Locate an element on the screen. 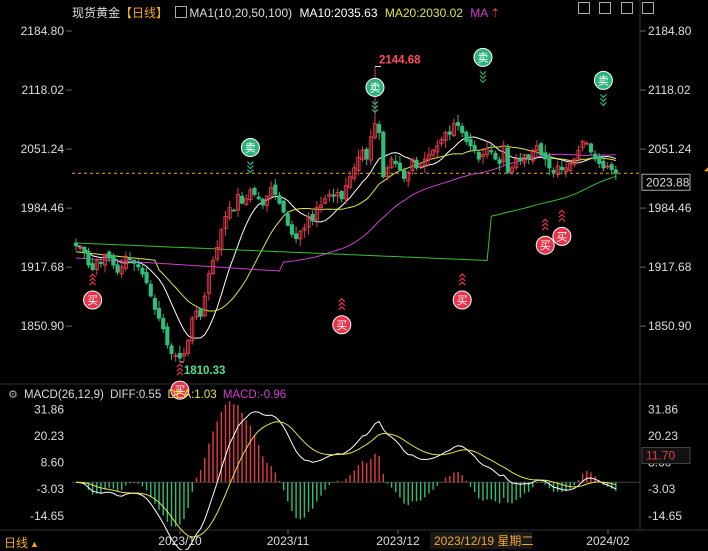  ma10-value: MA10:2035.63 is located at coordinates (338, 13).